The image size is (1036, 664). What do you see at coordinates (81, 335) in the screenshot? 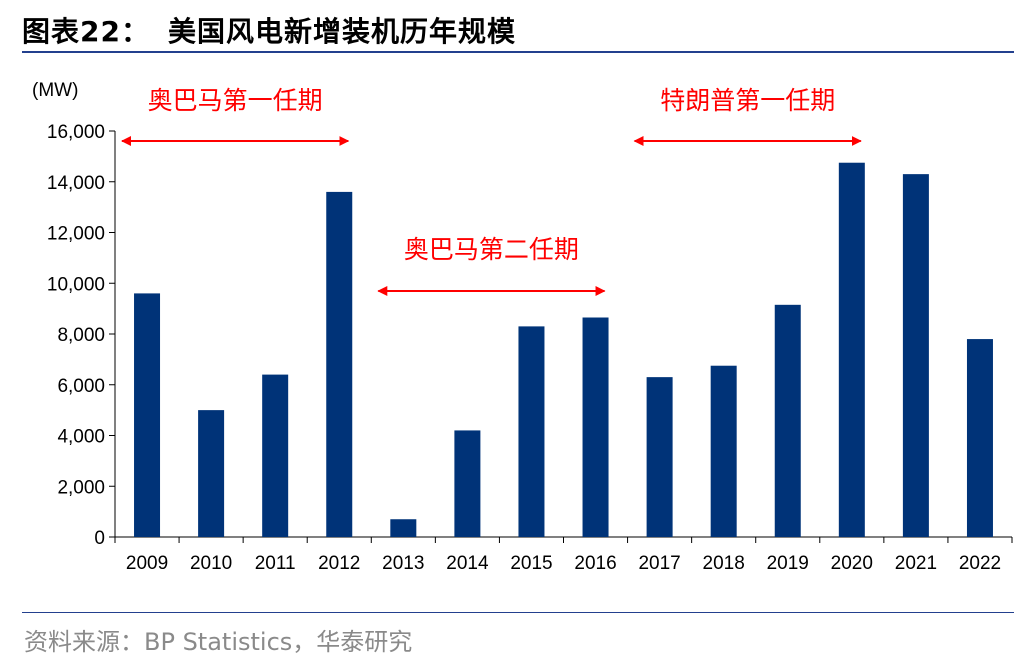
I see `y-tick-label: 8,000` at bounding box center [81, 335].